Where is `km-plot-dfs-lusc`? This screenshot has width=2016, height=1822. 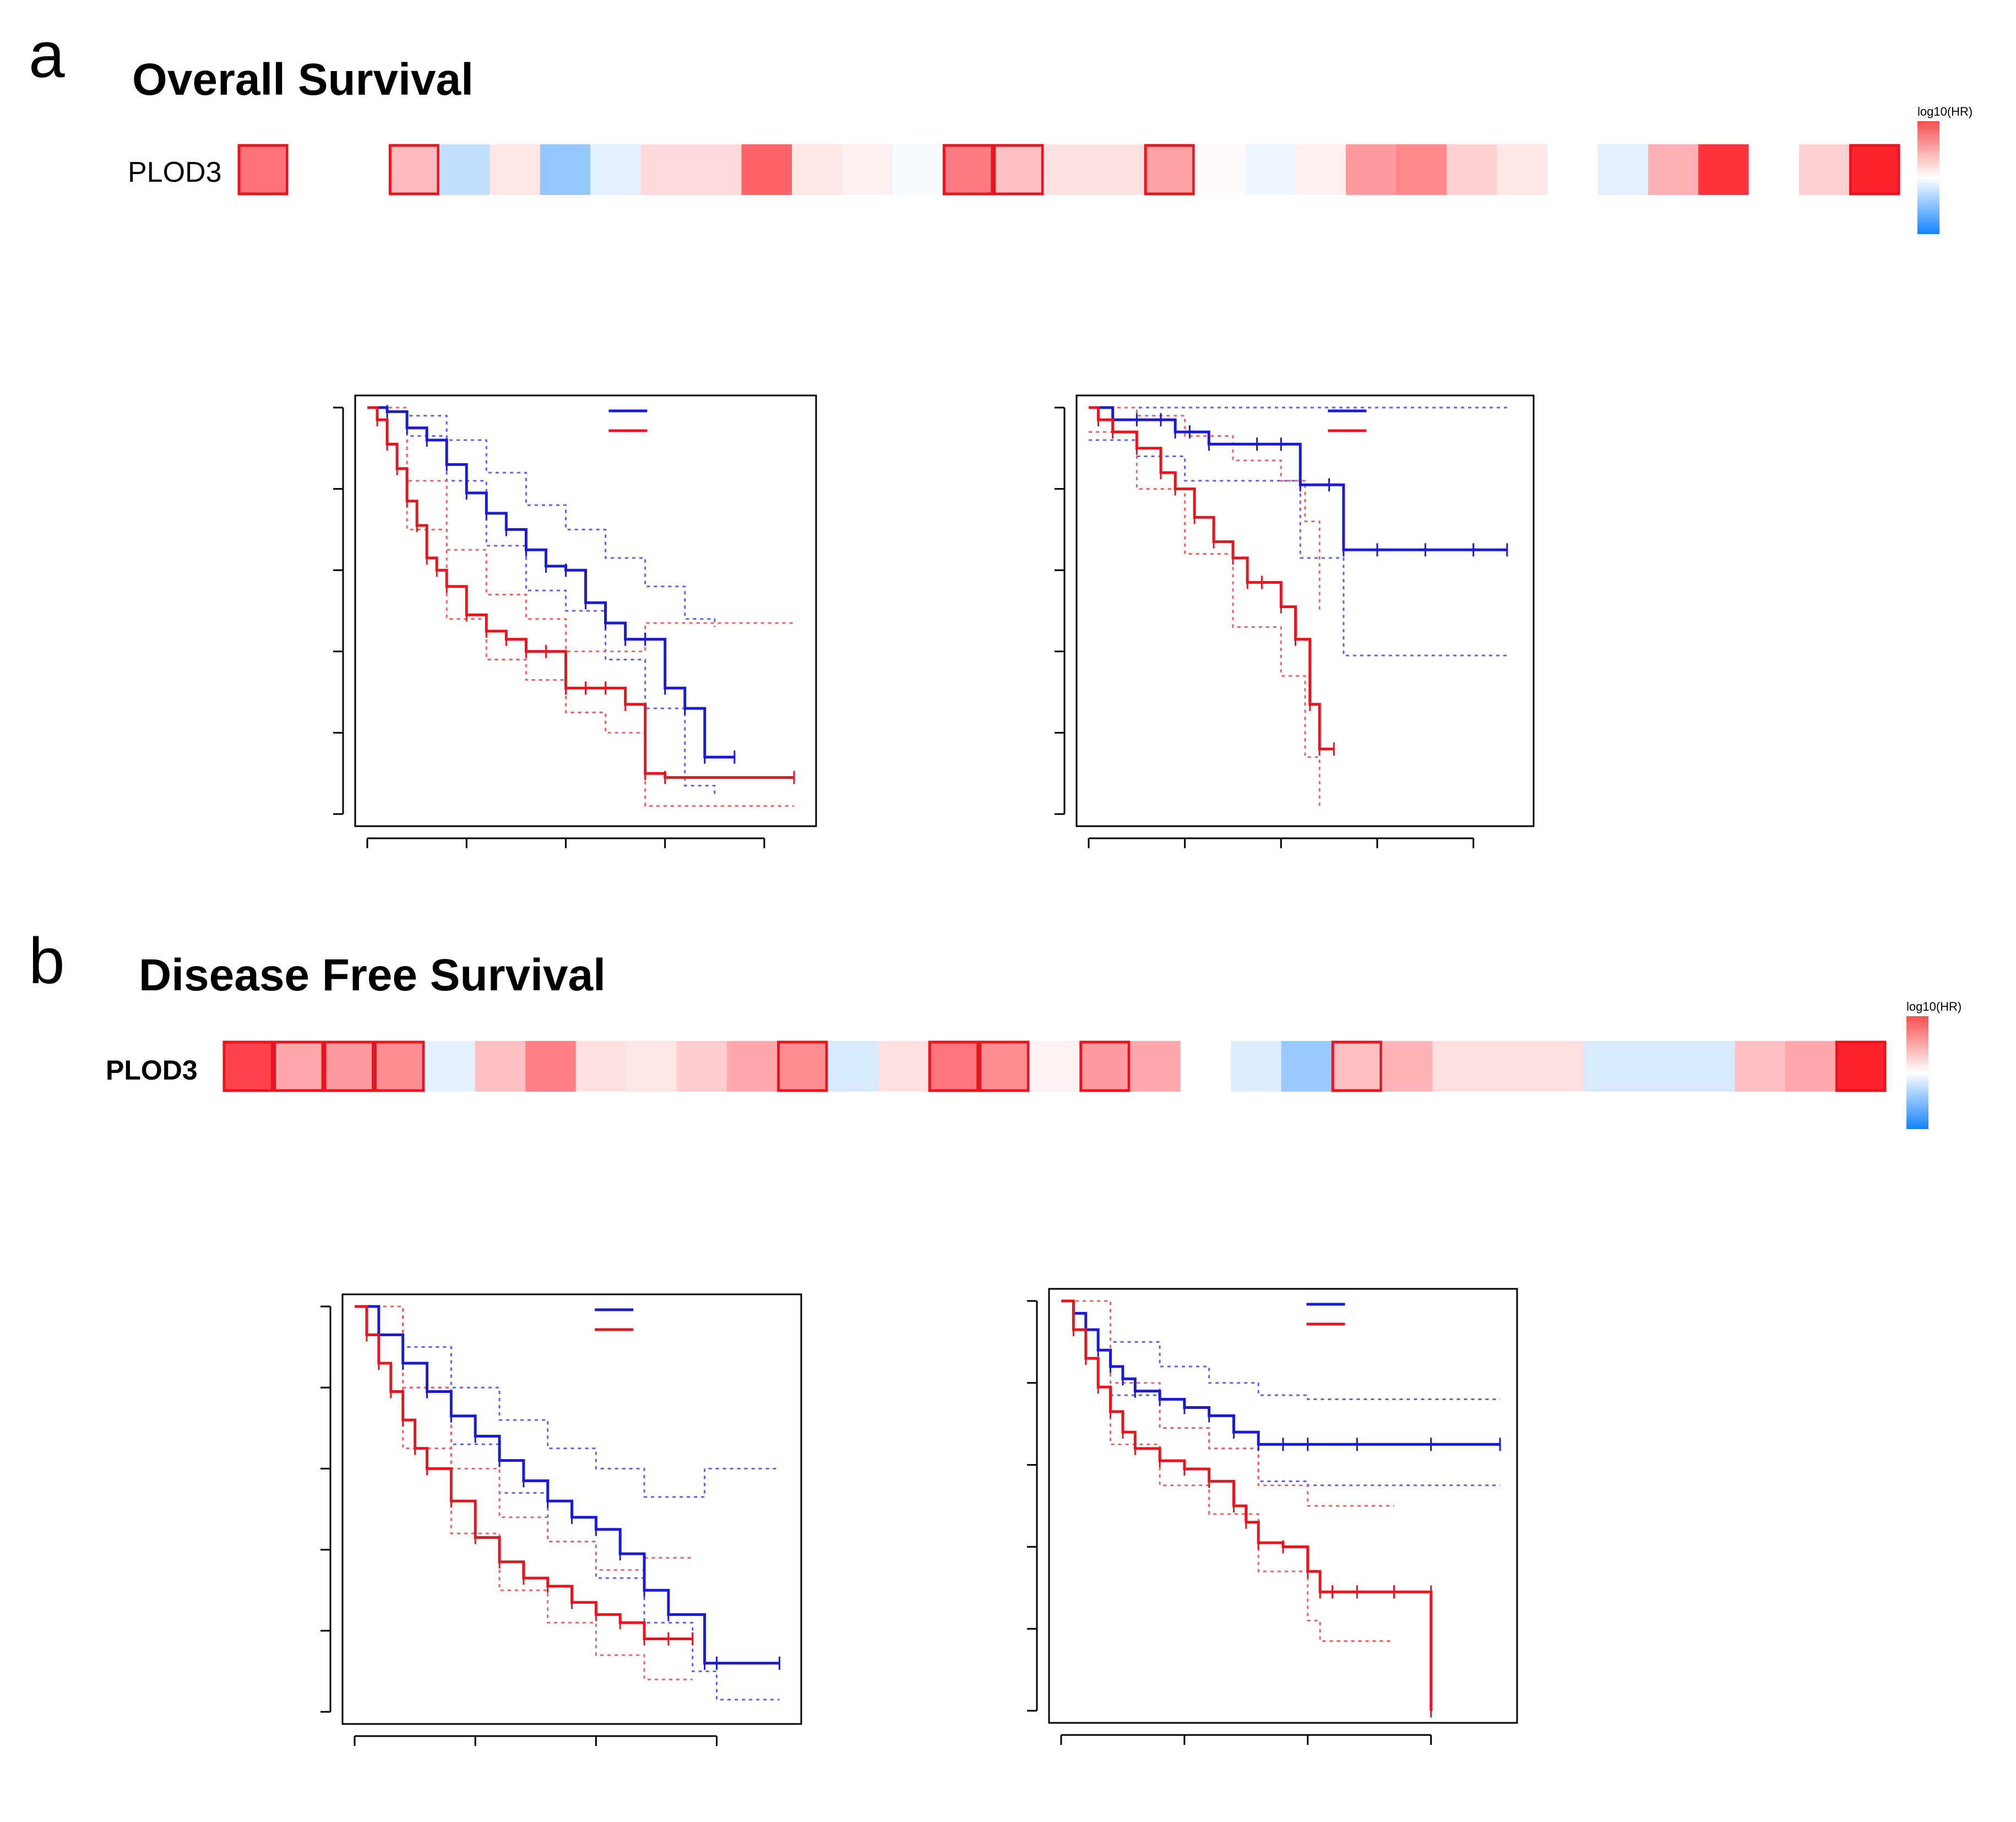 km-plot-dfs-lusc is located at coordinates (1272, 1516).